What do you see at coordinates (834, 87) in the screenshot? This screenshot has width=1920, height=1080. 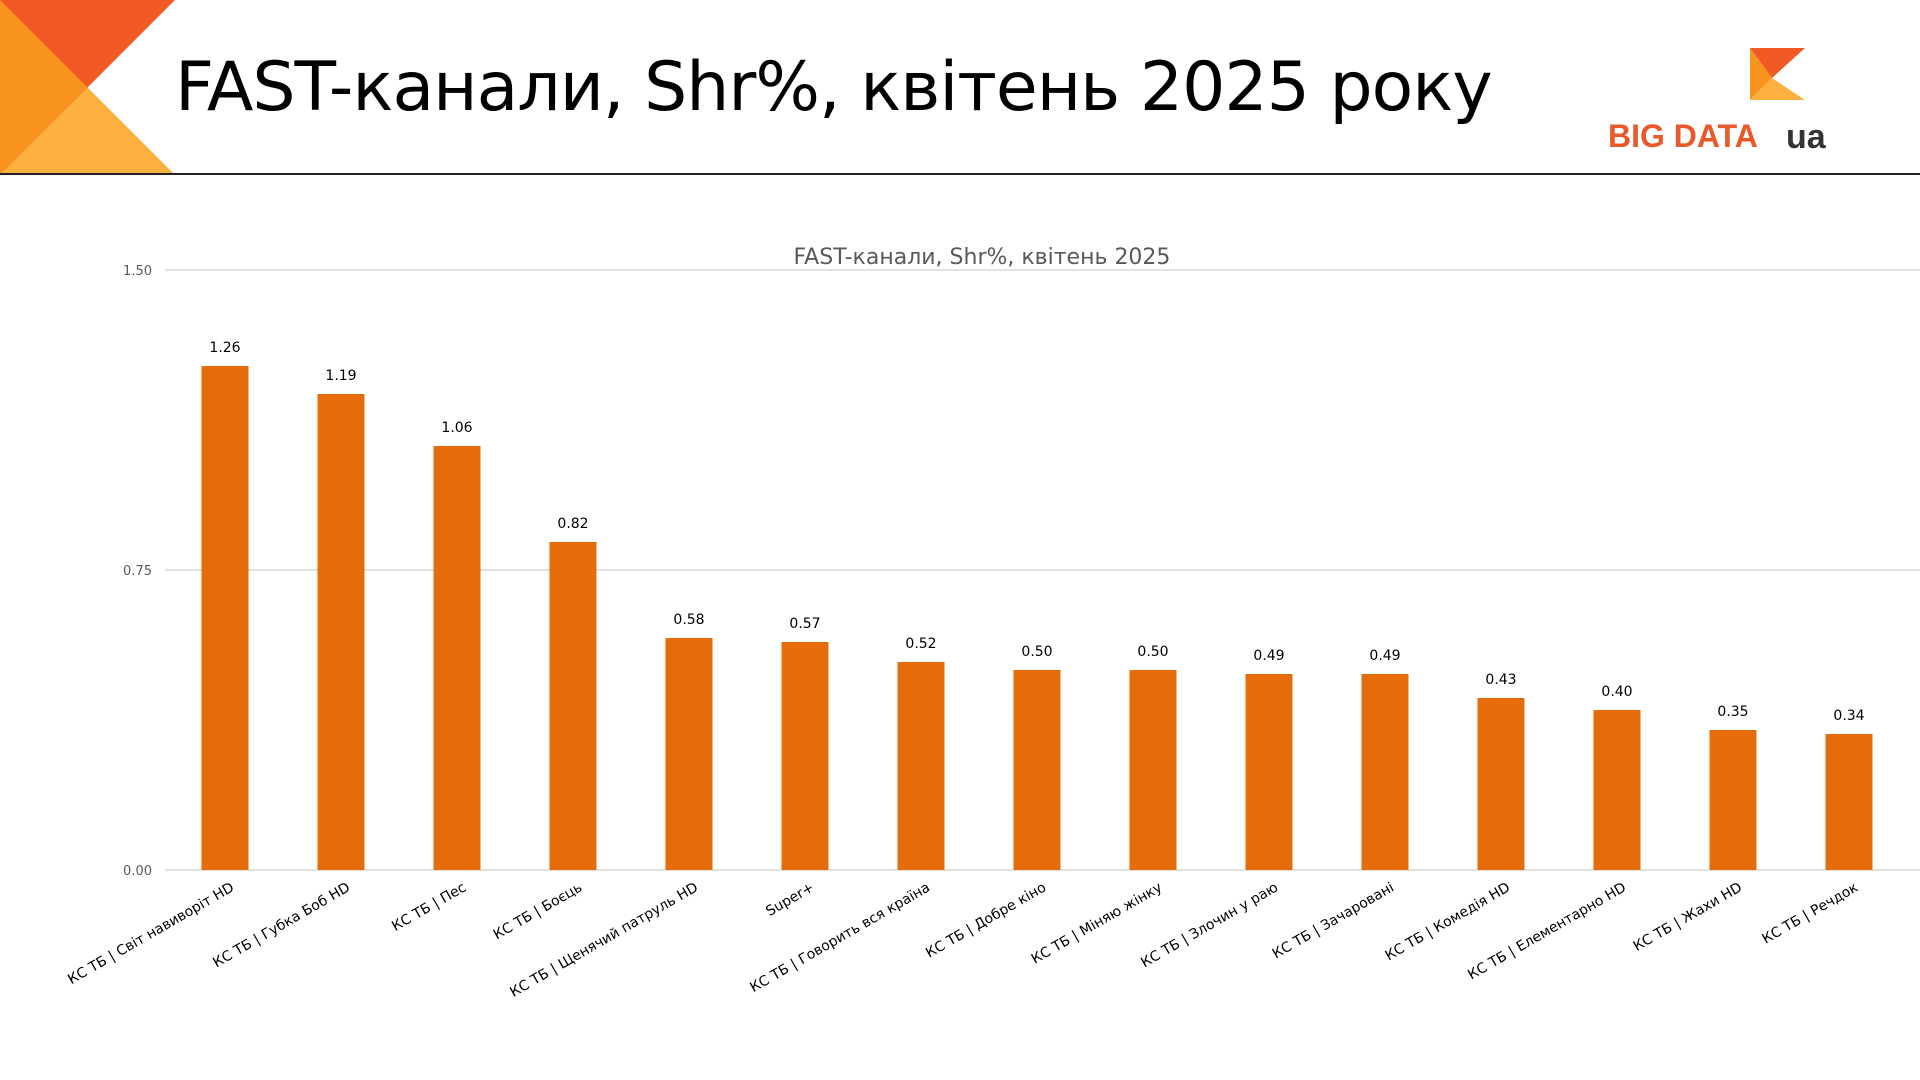 I see `slide-title: FAST-канали, Shr%, квітень 2025 року` at bounding box center [834, 87].